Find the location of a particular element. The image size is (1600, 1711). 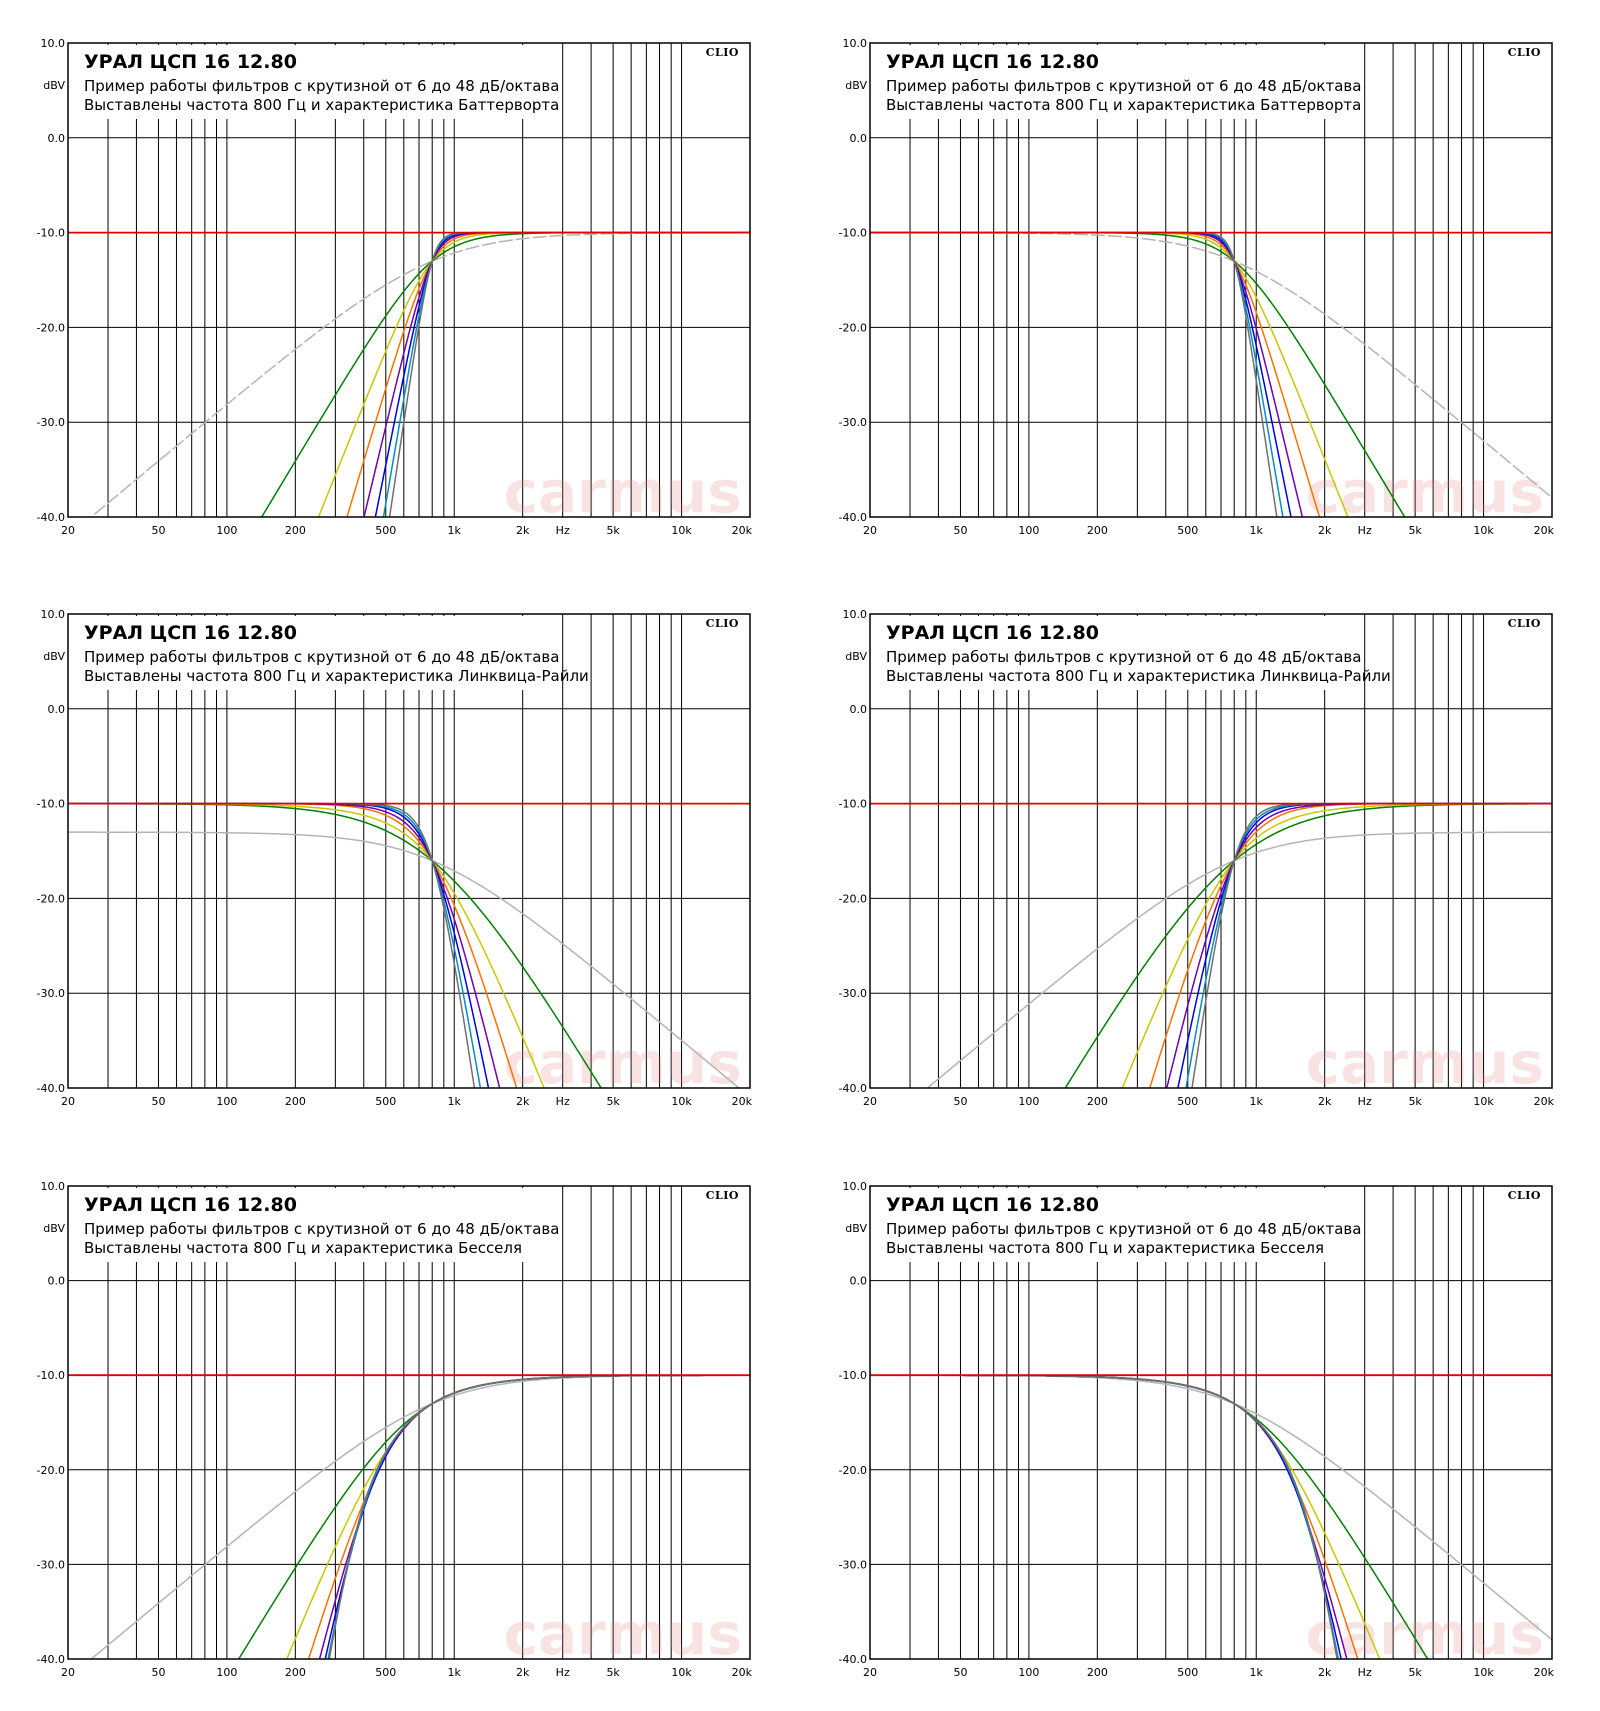

chart-title: УРАЛ ЦСП 16 12.80 is located at coordinates (190, 62).